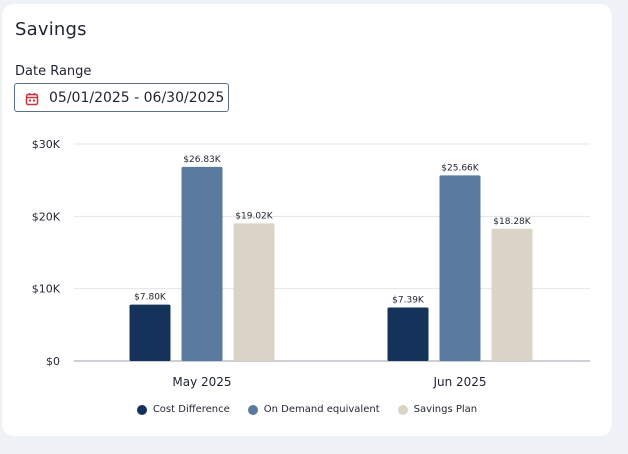  Describe the element at coordinates (53, 71) in the screenshot. I see `date-range-label: Date Range` at that location.